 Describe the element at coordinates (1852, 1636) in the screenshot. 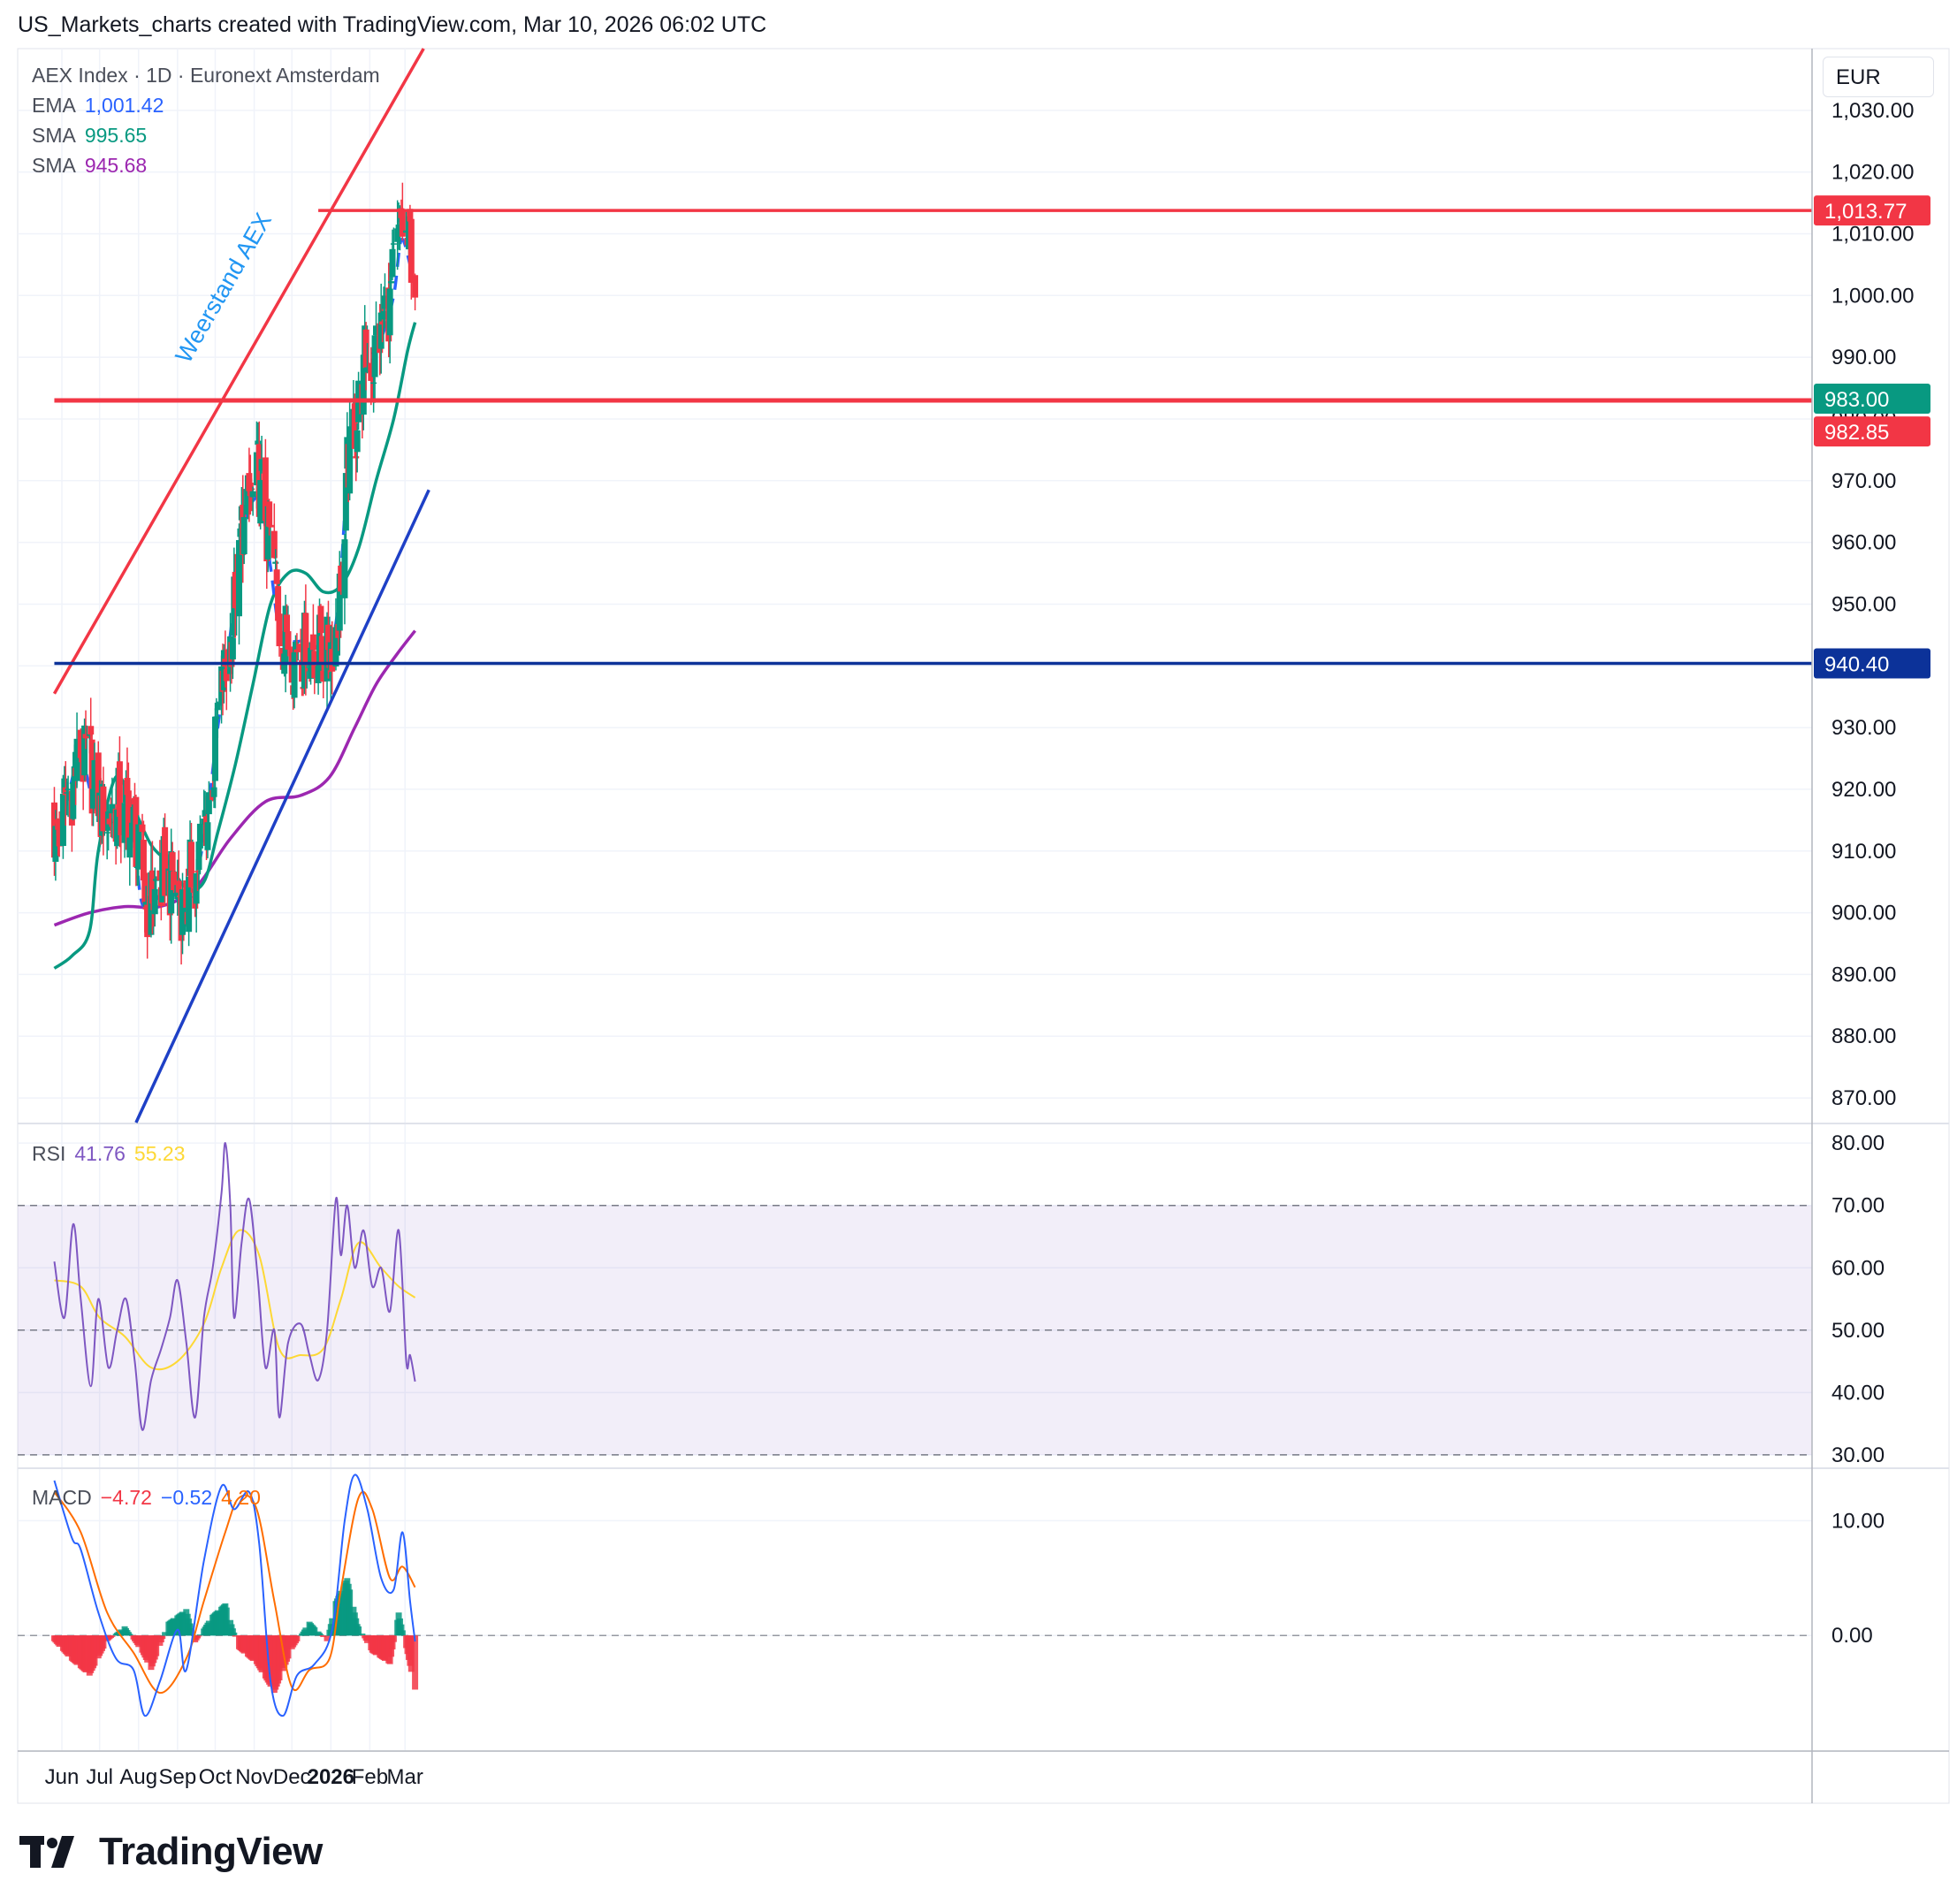

I see `y-tick-label: 0.00` at that location.